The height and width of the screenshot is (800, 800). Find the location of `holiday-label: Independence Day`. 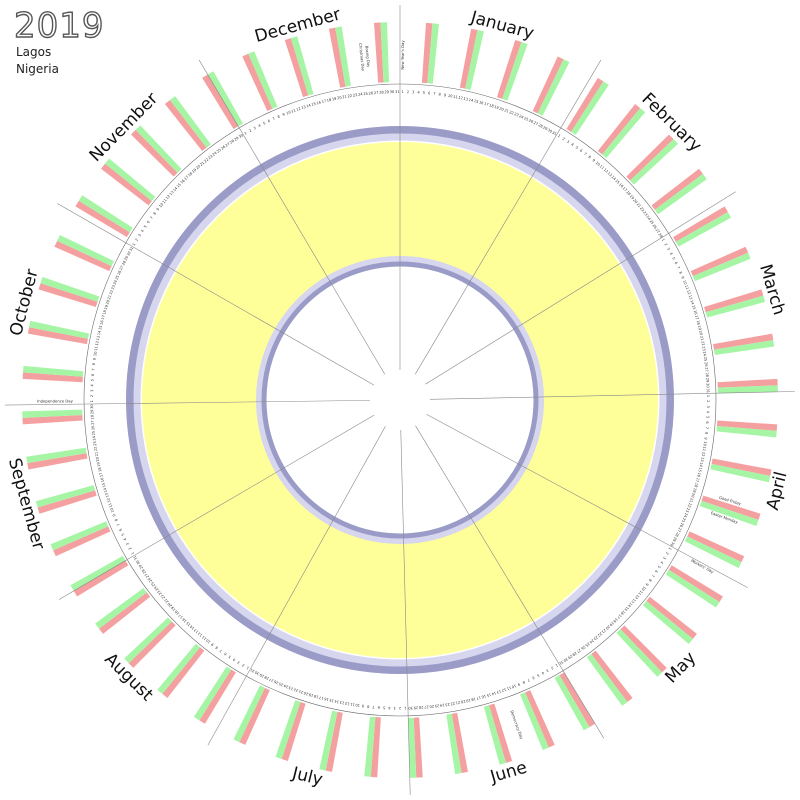

holiday-label: Independence Day is located at coordinates (55, 400).